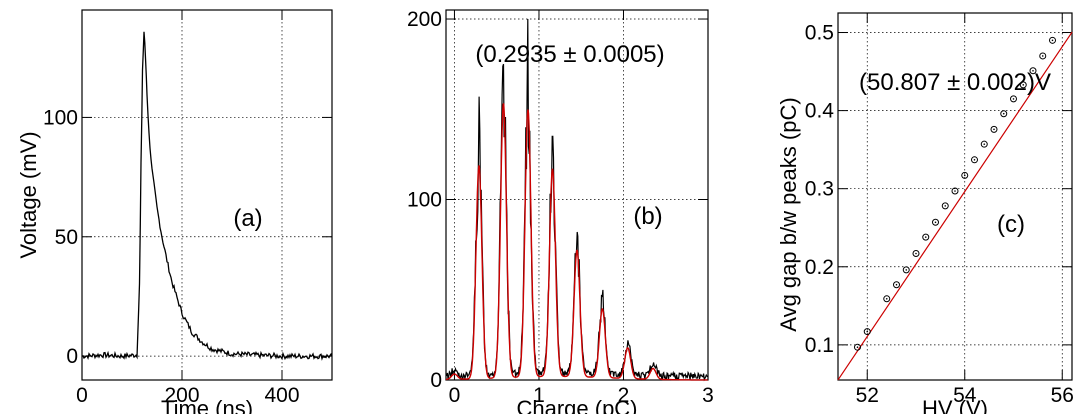 The width and height of the screenshot is (1091, 414). Describe the element at coordinates (247, 218) in the screenshot. I see `panel-label: (a)` at that location.